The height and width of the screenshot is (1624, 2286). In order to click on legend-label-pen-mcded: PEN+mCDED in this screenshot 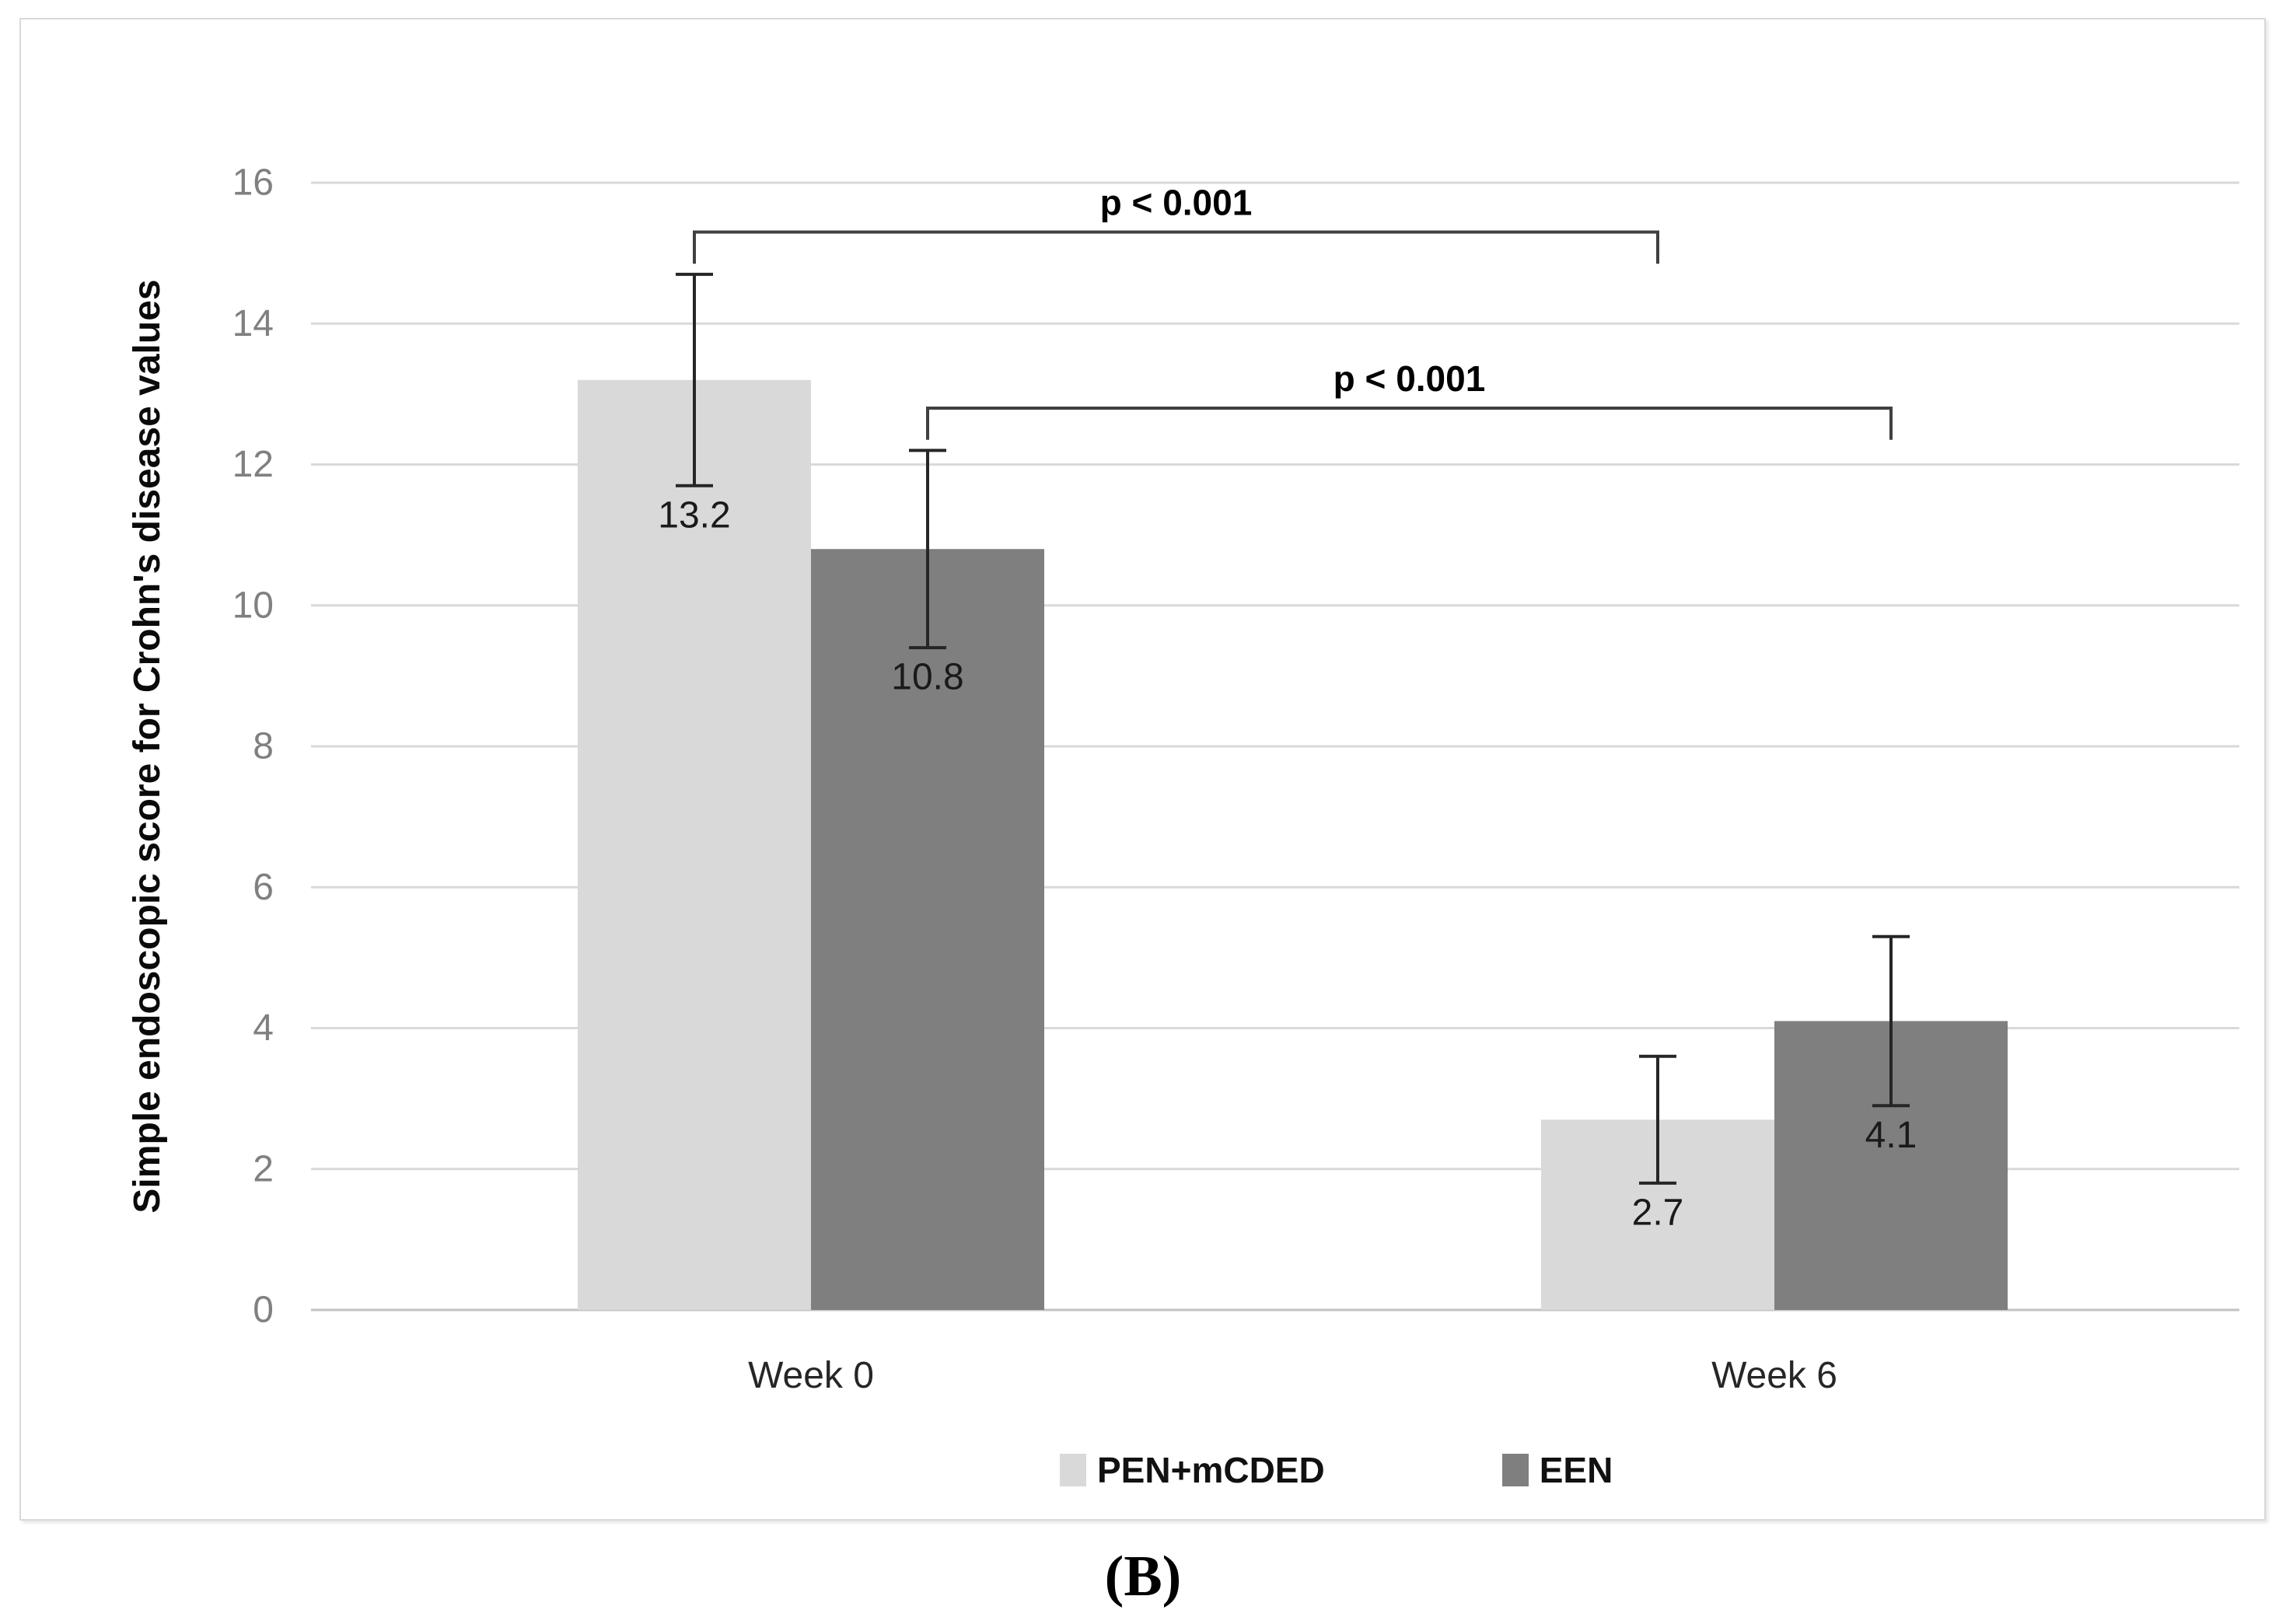, I will do `click(1211, 1470)`.